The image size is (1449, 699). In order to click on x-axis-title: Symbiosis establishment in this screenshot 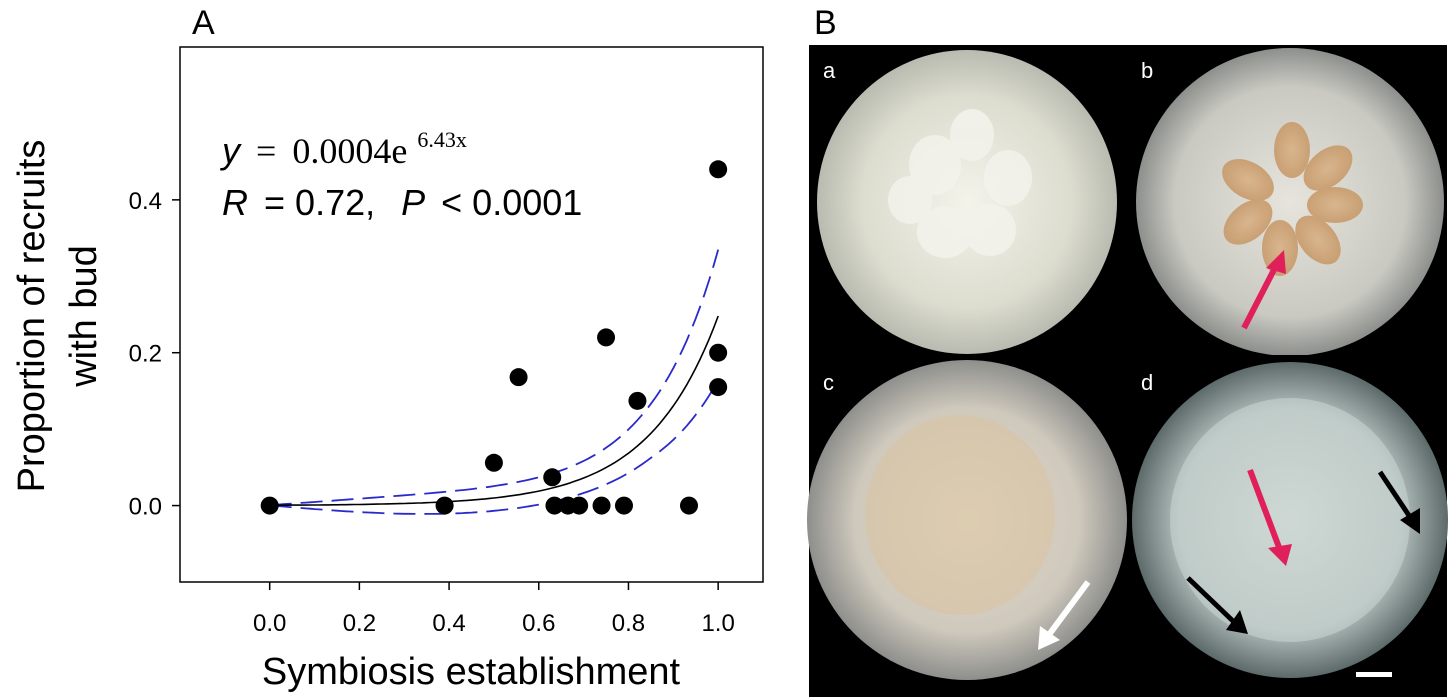, I will do `click(471, 672)`.